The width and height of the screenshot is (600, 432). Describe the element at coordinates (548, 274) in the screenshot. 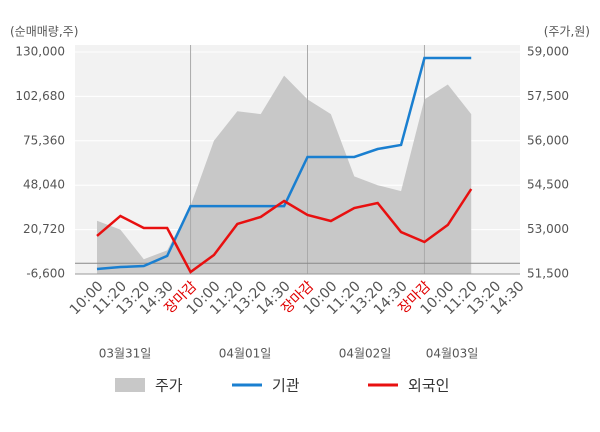

I see `y2-tick-label: 51,500` at that location.